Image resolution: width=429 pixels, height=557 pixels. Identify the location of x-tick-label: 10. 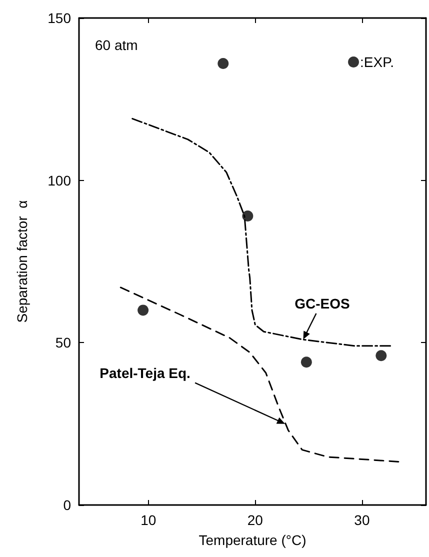
(148, 520).